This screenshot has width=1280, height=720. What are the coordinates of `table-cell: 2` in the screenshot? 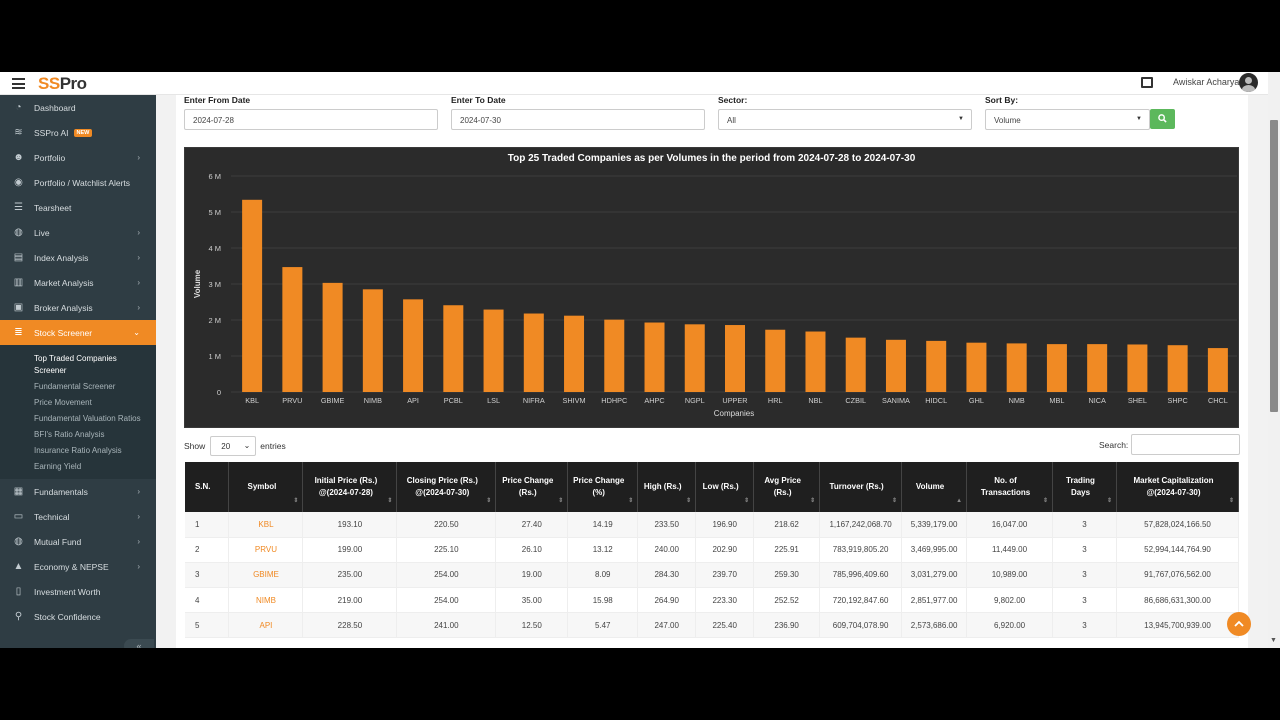 It's located at (207, 550).